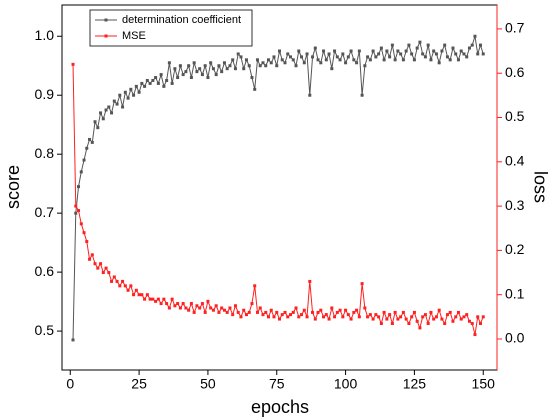 This screenshot has height=419, width=550. I want to click on y2-tick-label: 0.3, so click(515, 205).